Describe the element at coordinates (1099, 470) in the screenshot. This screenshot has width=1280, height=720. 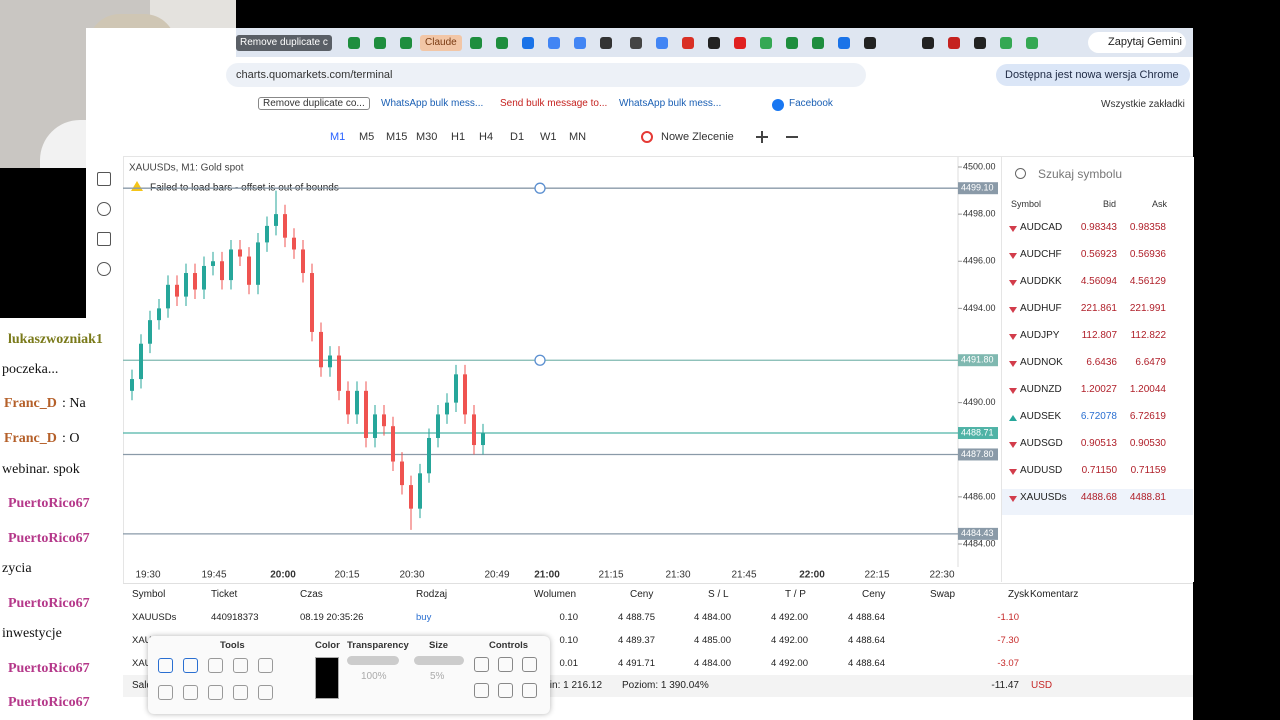
I see `bid: 0.71150` at that location.